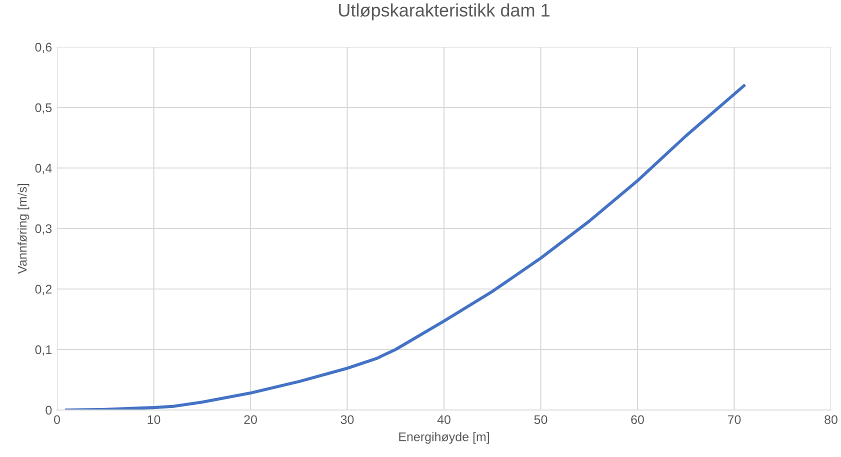 Image resolution: width=841 pixels, height=457 pixels. What do you see at coordinates (831, 419) in the screenshot?
I see `x-tick-label: 80` at bounding box center [831, 419].